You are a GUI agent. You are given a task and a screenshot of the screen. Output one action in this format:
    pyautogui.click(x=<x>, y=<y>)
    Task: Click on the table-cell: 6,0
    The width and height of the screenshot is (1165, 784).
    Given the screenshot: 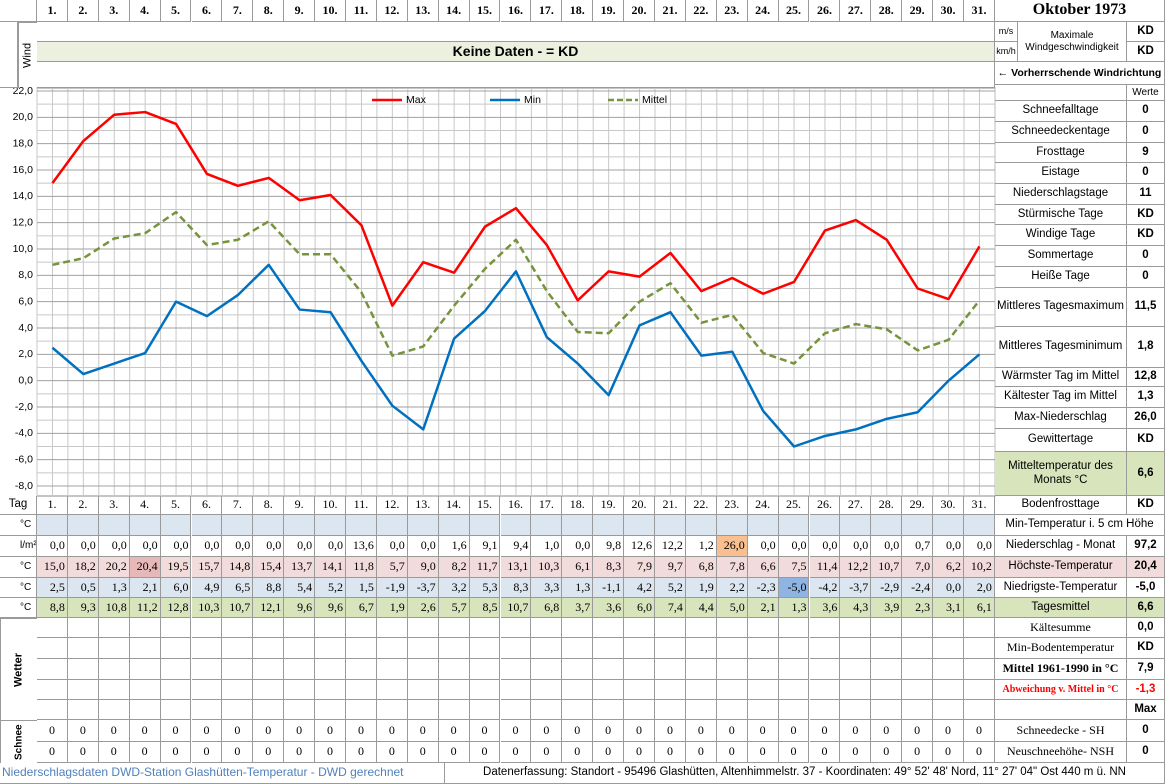 What is the action you would take?
    pyautogui.click(x=176, y=588)
    